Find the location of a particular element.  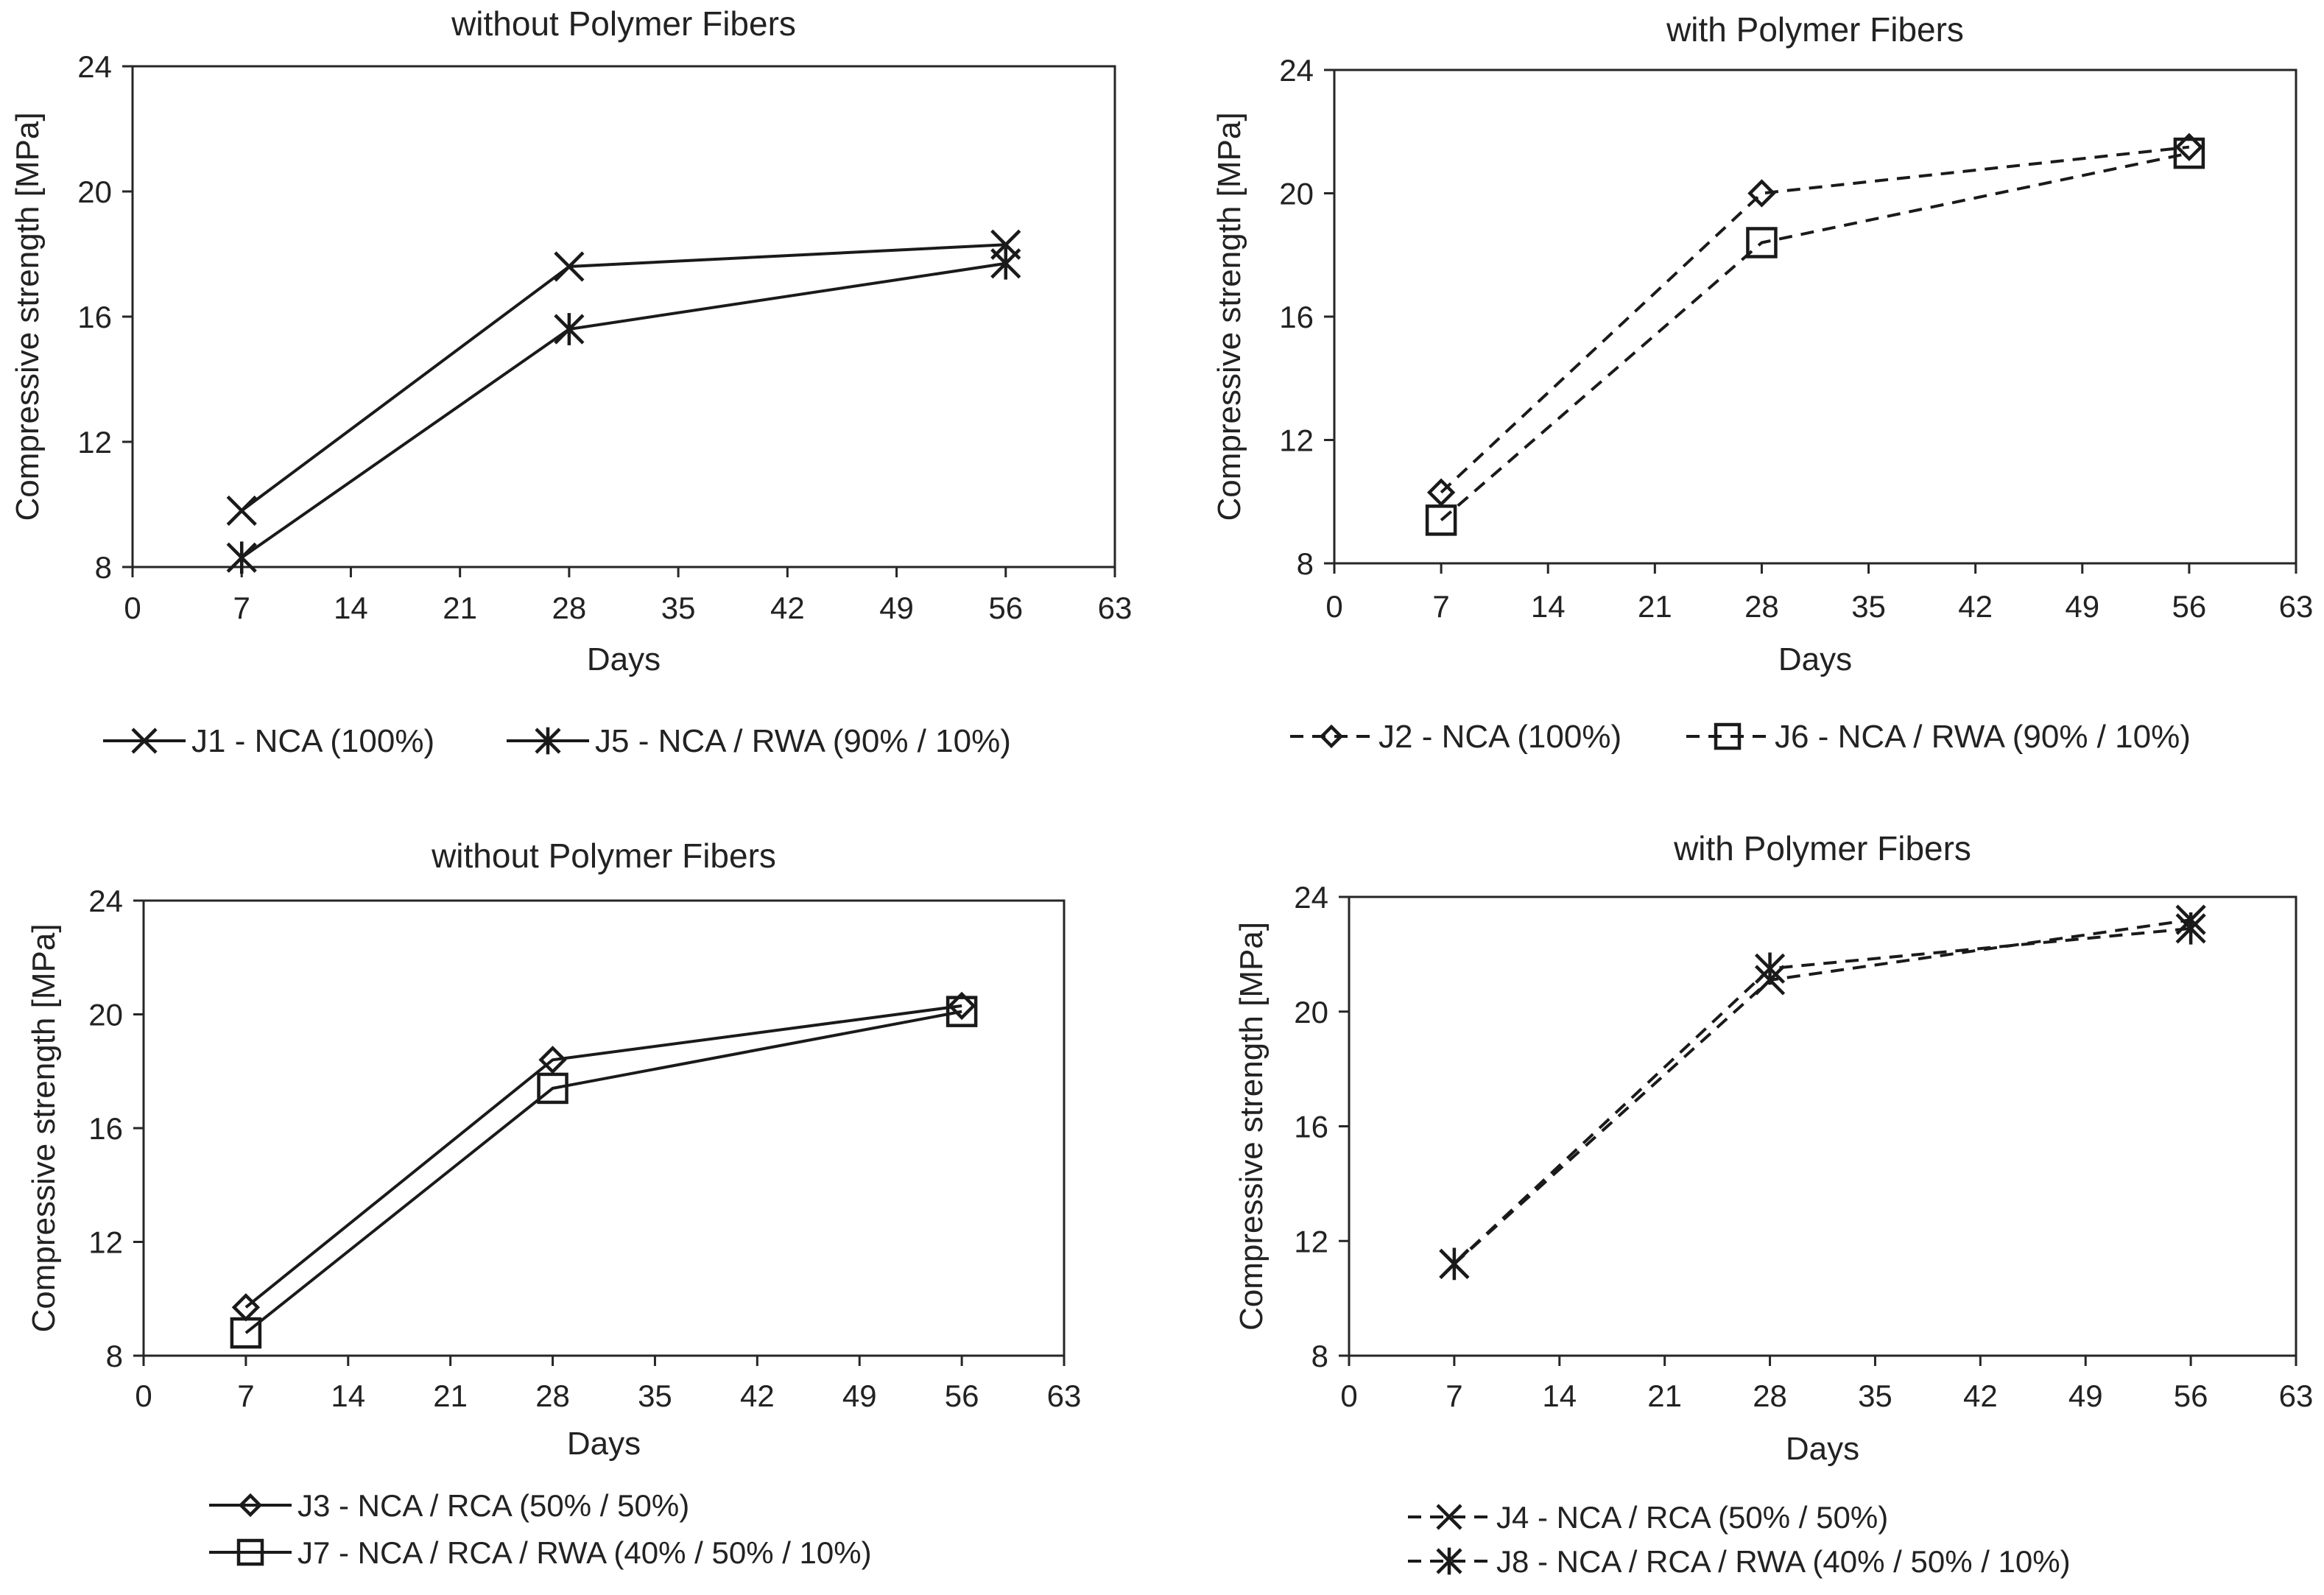

legend-label: J8 - NCA / RCA / RWA (40% / 50% / 10%) is located at coordinates (1784, 1562).